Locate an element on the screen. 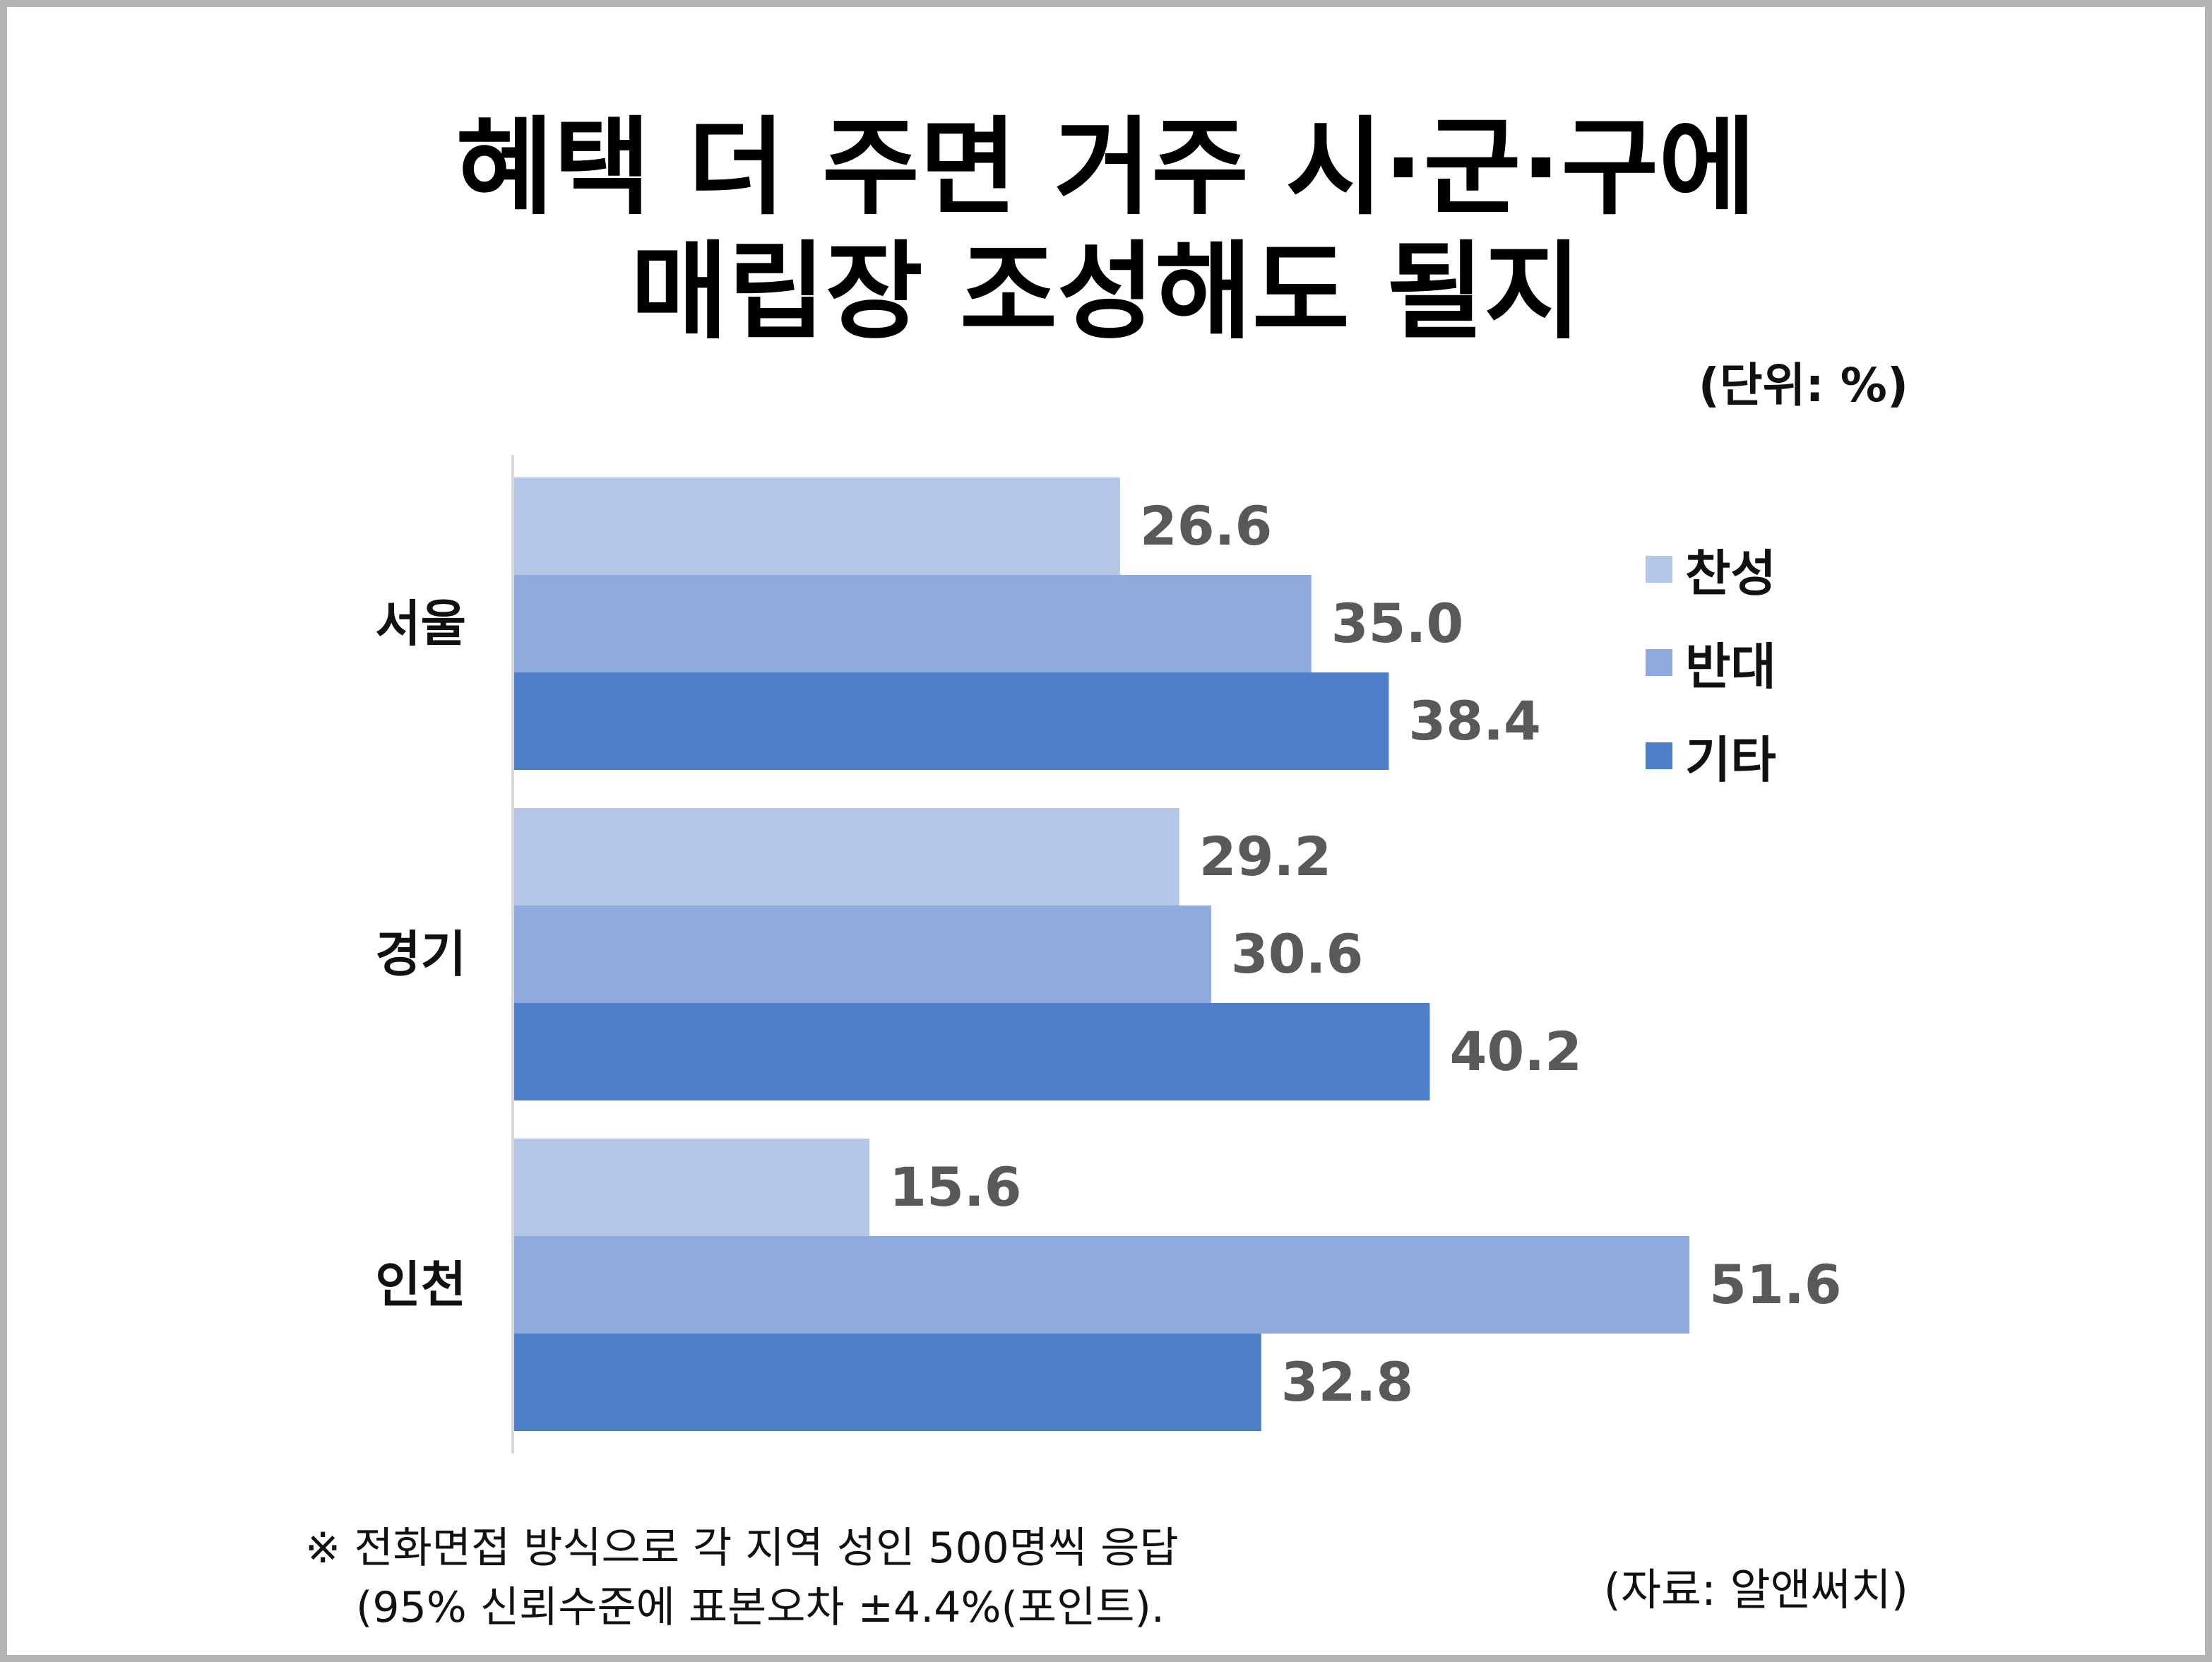 This screenshot has width=2212, height=1662. bar-인천-기타 is located at coordinates (887, 1382).